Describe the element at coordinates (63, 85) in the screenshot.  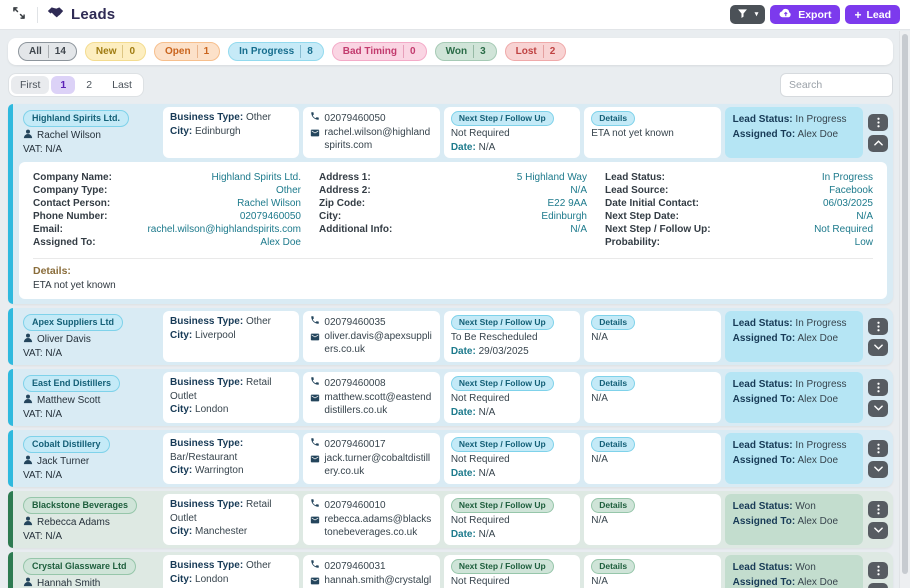
I see `pagination-page-button-1: 1` at that location.